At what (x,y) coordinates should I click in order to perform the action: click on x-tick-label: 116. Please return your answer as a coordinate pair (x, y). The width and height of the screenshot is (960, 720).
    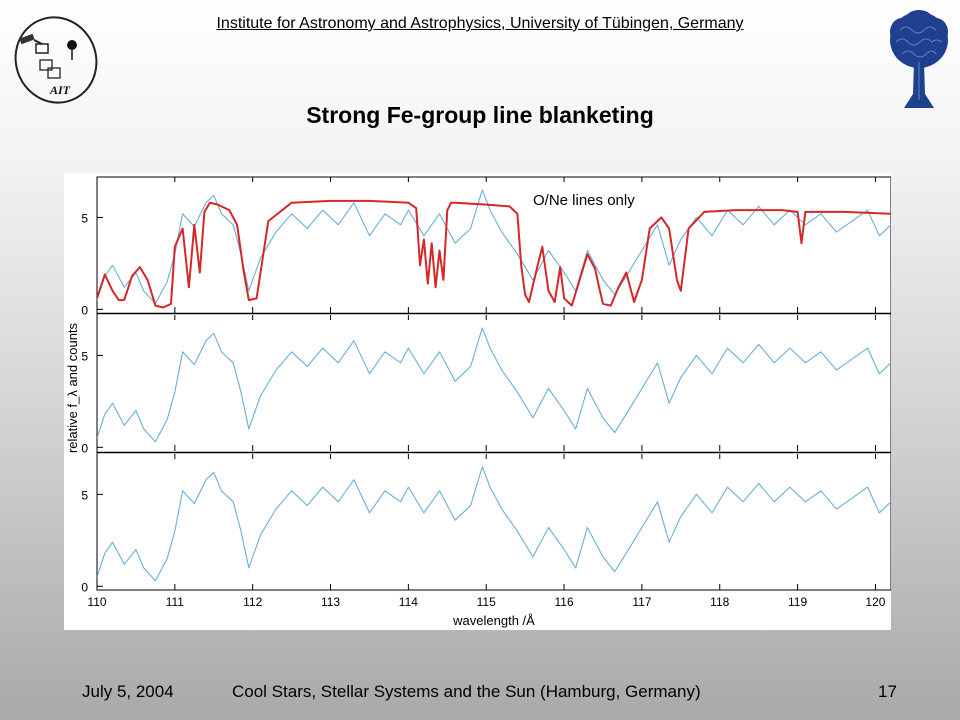
    Looking at the image, I should click on (563, 602).